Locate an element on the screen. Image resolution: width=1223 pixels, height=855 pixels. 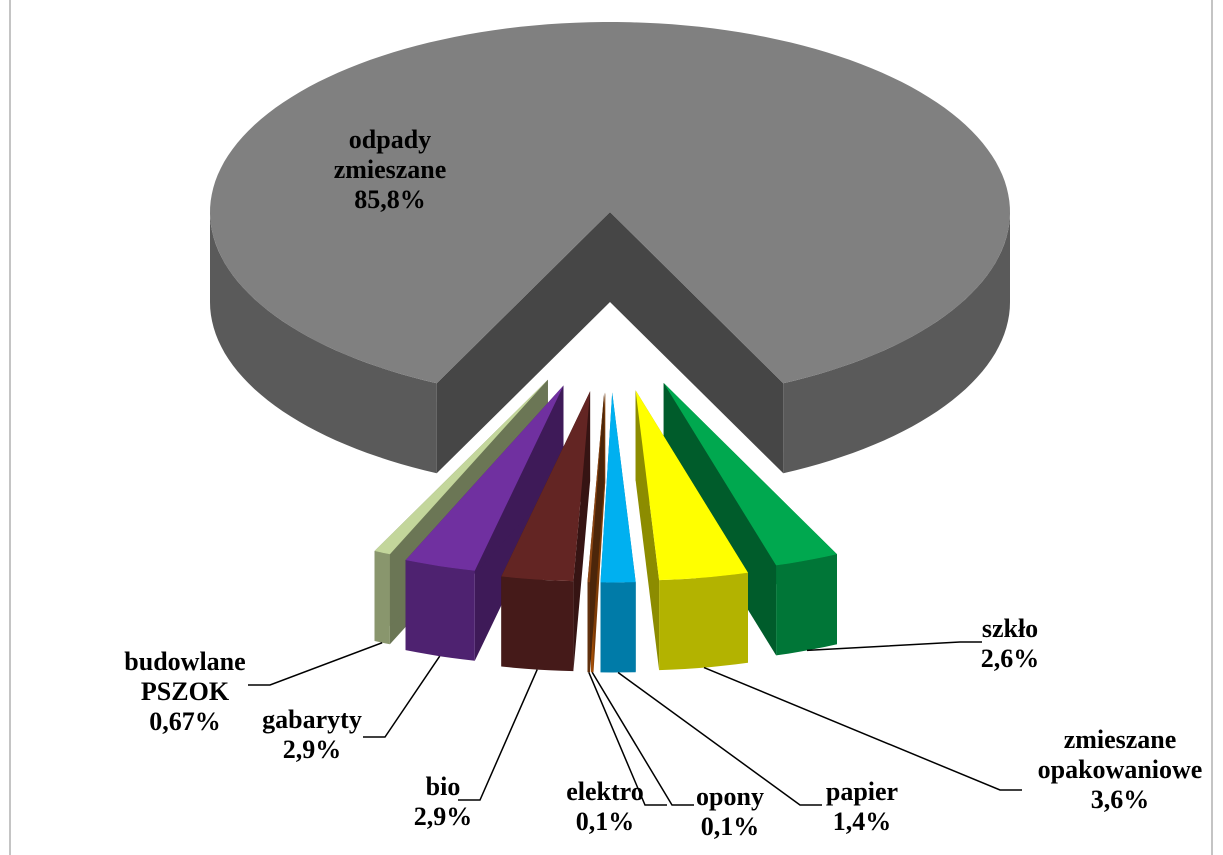
label-line: szkło is located at coordinates (1010, 628).